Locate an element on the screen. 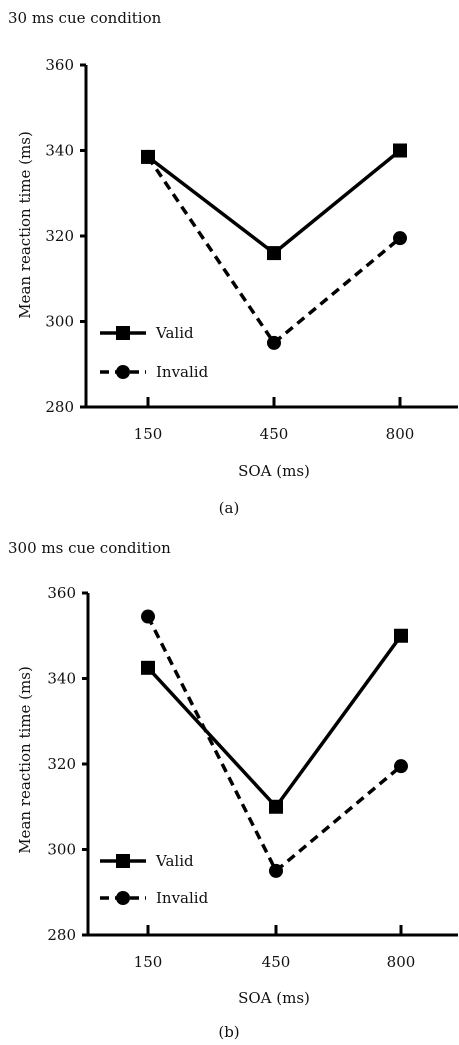 The image size is (459, 1045). panel-caption: (b) is located at coordinates (228, 1032).